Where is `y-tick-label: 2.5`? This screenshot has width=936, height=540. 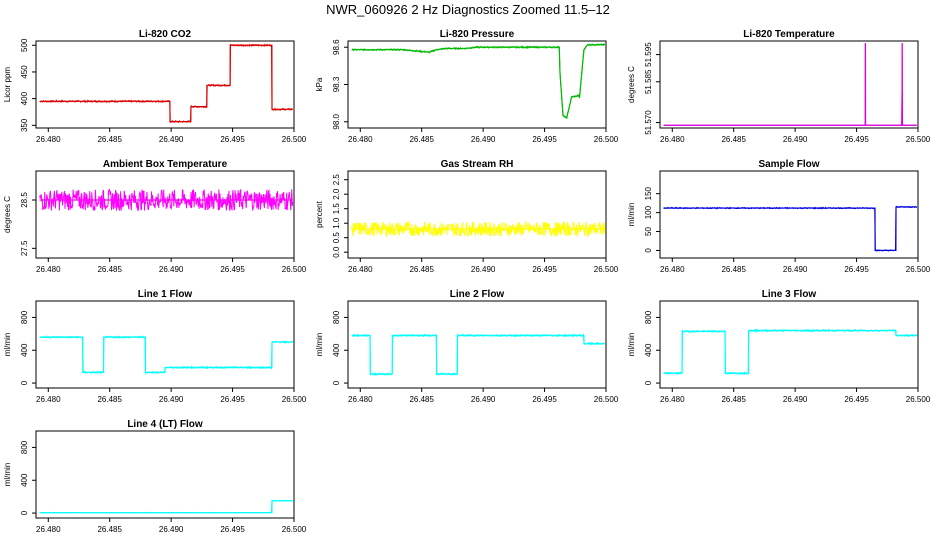 y-tick-label: 2.5 is located at coordinates (336, 180).